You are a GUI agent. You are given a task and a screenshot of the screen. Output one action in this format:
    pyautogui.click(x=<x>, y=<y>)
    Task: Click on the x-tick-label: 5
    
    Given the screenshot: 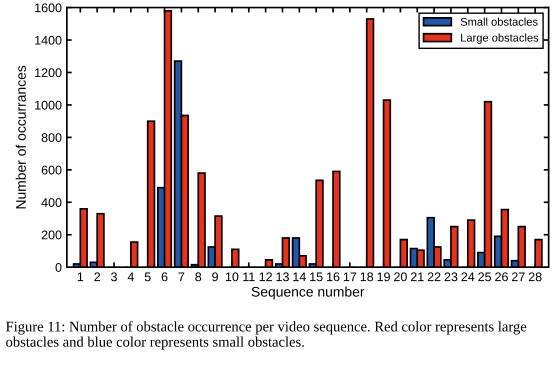 What is the action you would take?
    pyautogui.click(x=147, y=277)
    